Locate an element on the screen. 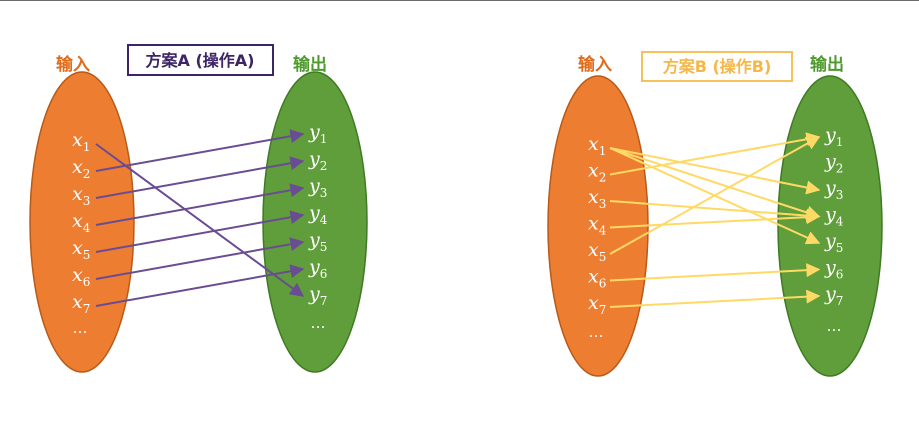  output-heading-a: 输出 is located at coordinates (310, 64).